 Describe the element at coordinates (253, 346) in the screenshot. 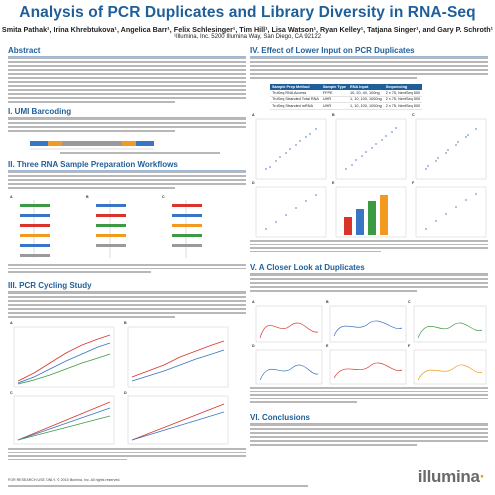

I see `panel-label-d4: D` at that location.